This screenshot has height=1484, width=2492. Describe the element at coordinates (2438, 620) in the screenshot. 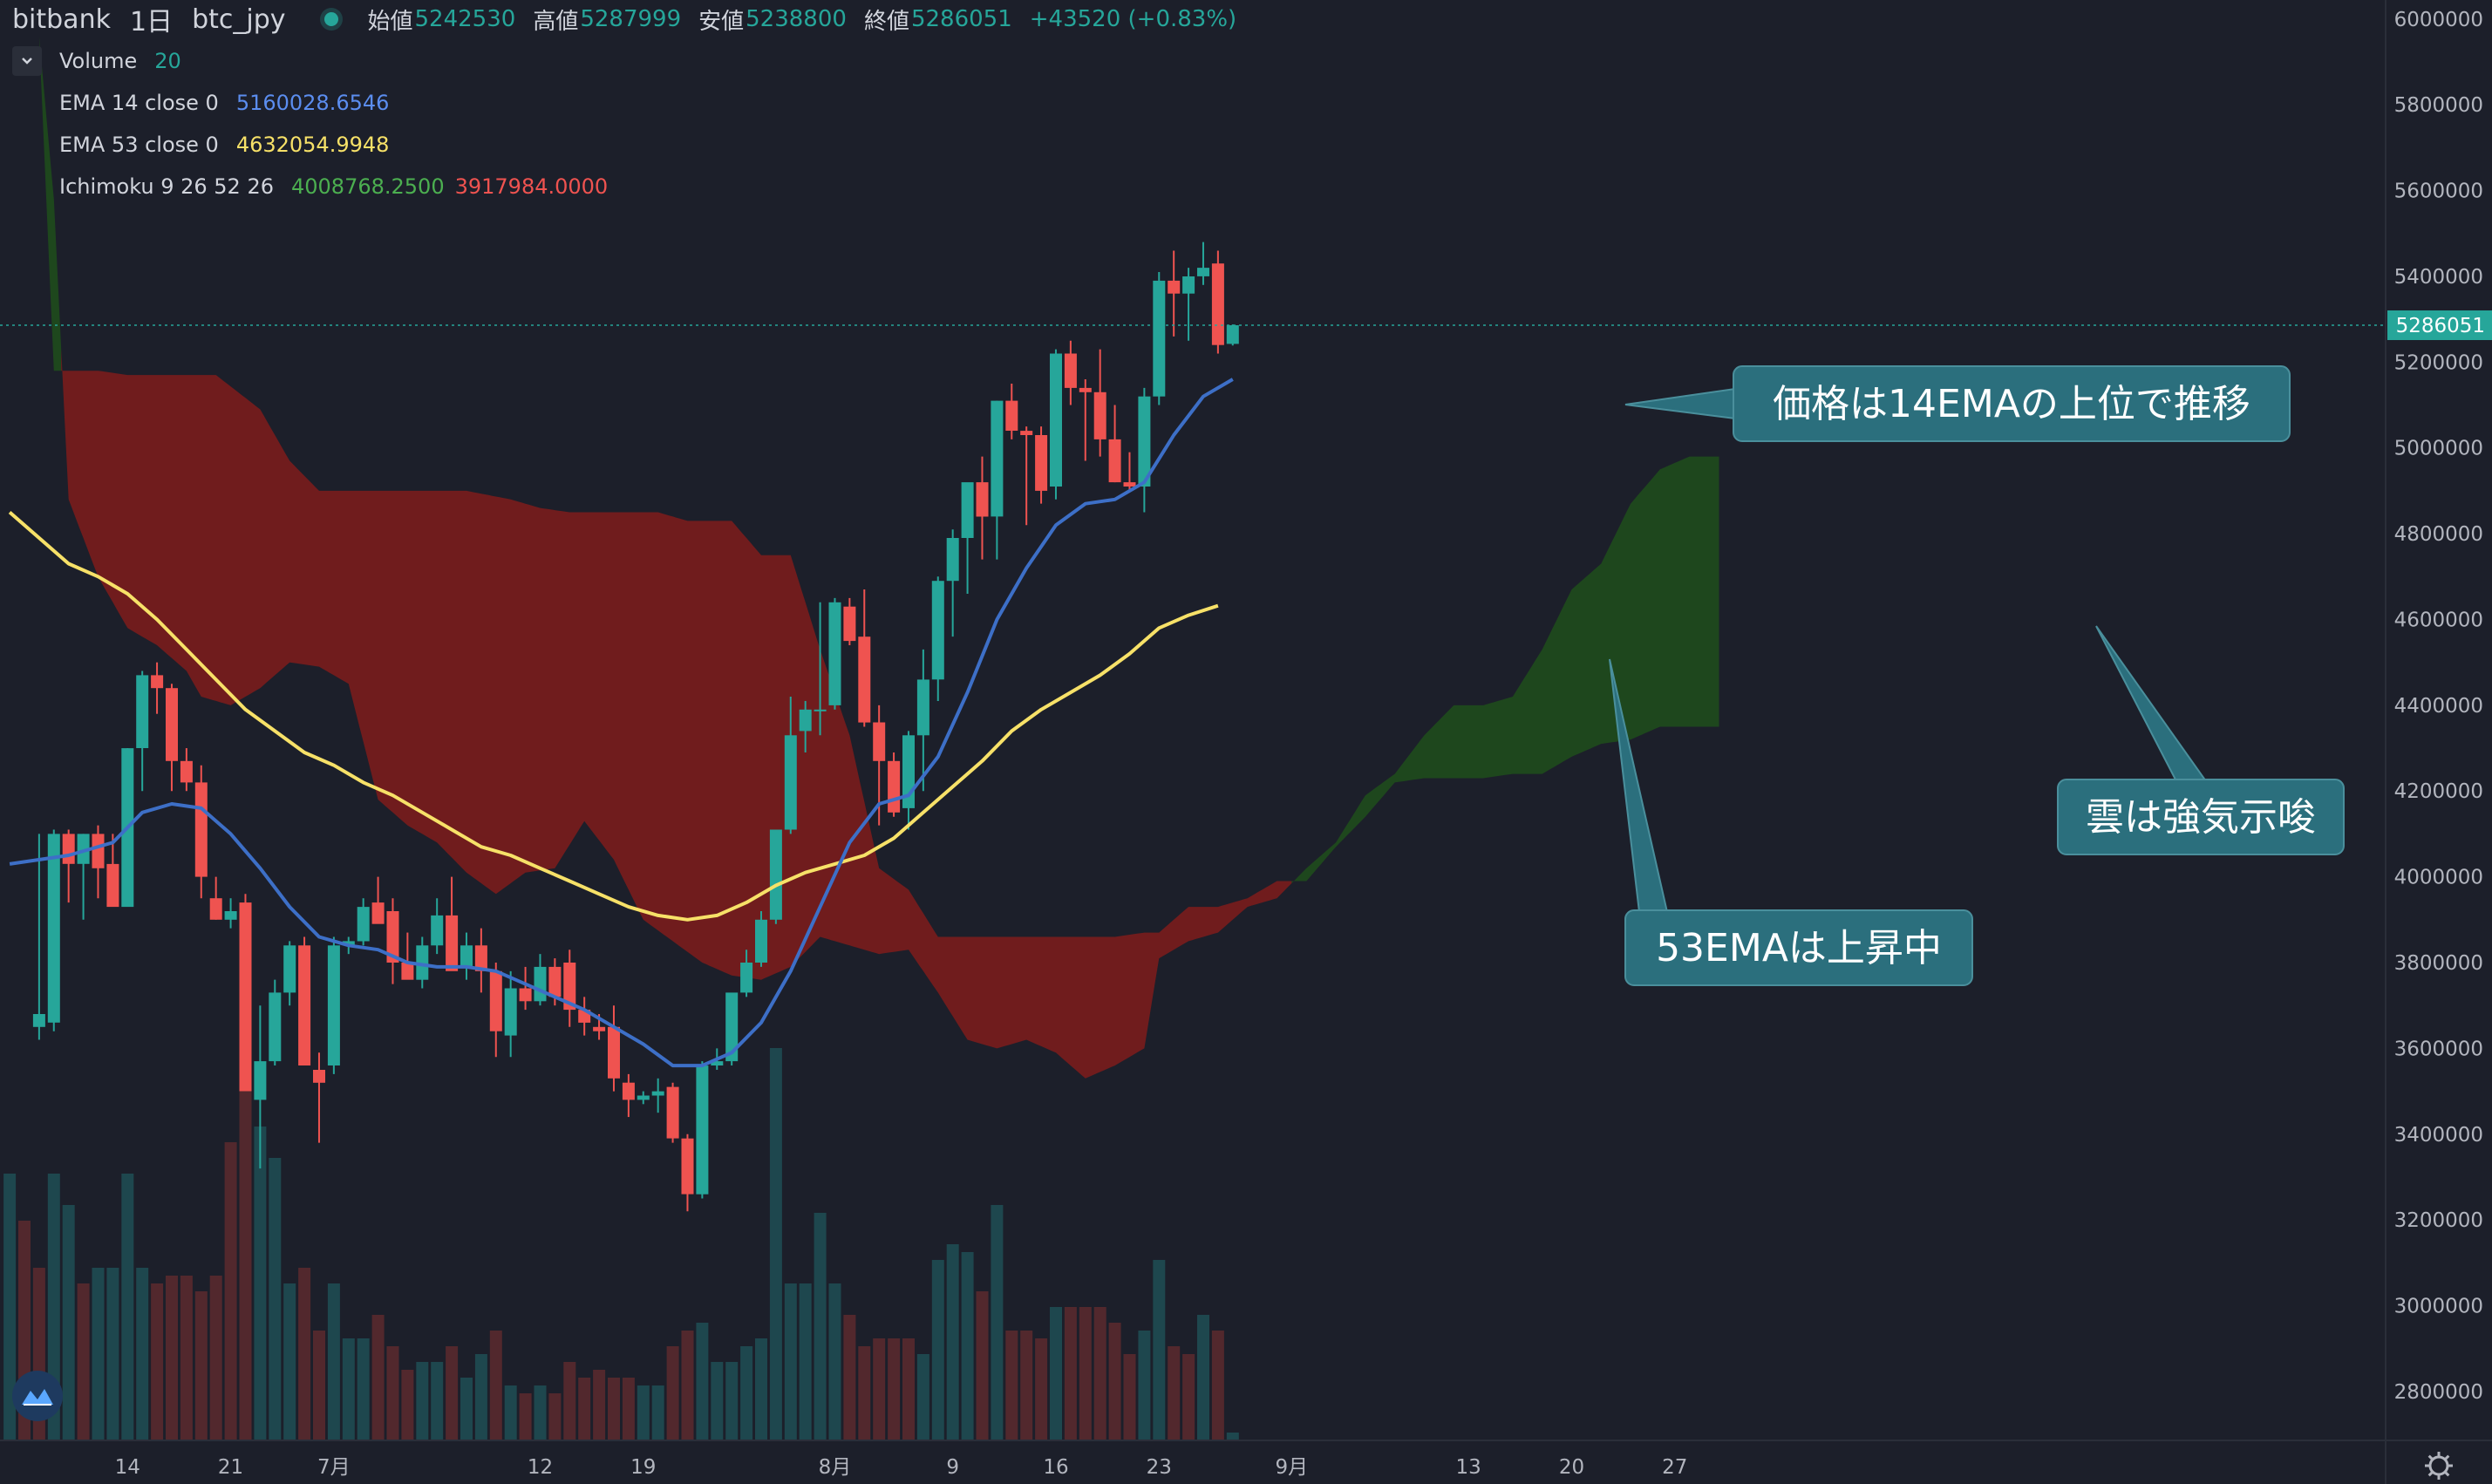

I see `y-tick-label: 4600000` at that location.